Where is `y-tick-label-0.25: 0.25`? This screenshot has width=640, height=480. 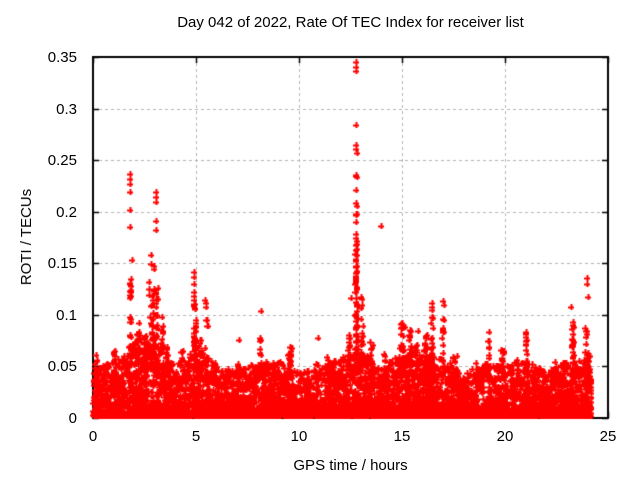
y-tick-label-0.25: 0.25 is located at coordinates (62, 161).